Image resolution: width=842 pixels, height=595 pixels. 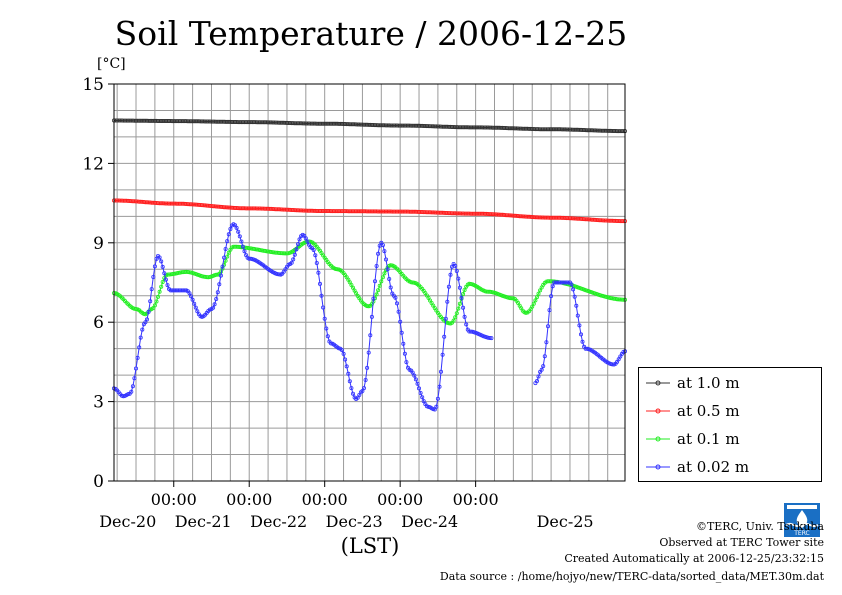 What do you see at coordinates (708, 439) in the screenshot?
I see `legend-label: at 0.1 m` at bounding box center [708, 439].